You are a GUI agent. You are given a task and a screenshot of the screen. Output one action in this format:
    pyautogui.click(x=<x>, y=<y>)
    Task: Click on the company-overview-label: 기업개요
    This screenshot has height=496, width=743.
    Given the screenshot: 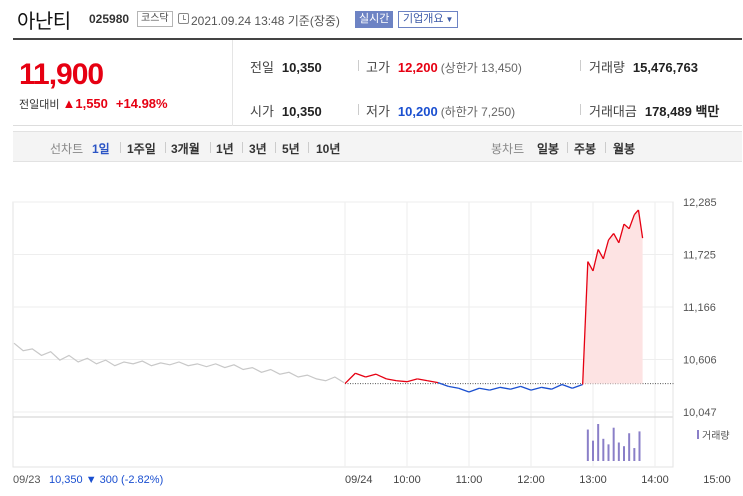 What is the action you would take?
    pyautogui.click(x=423, y=19)
    